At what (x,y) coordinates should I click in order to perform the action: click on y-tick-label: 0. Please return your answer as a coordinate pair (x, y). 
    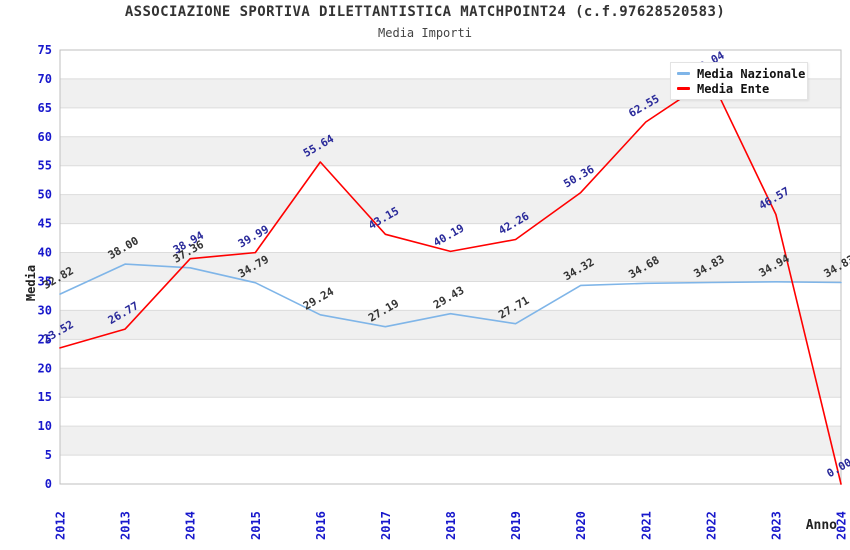
    Looking at the image, I should click on (48, 484).